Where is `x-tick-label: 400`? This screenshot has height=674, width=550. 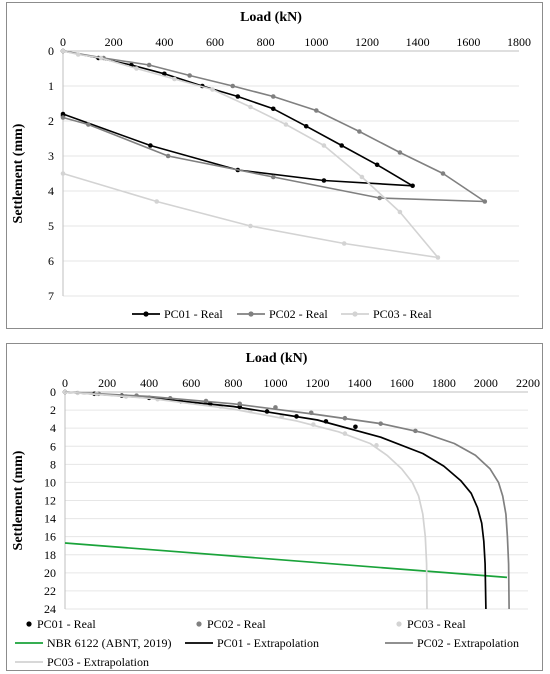
x-tick-label: 400 is located at coordinates (149, 383).